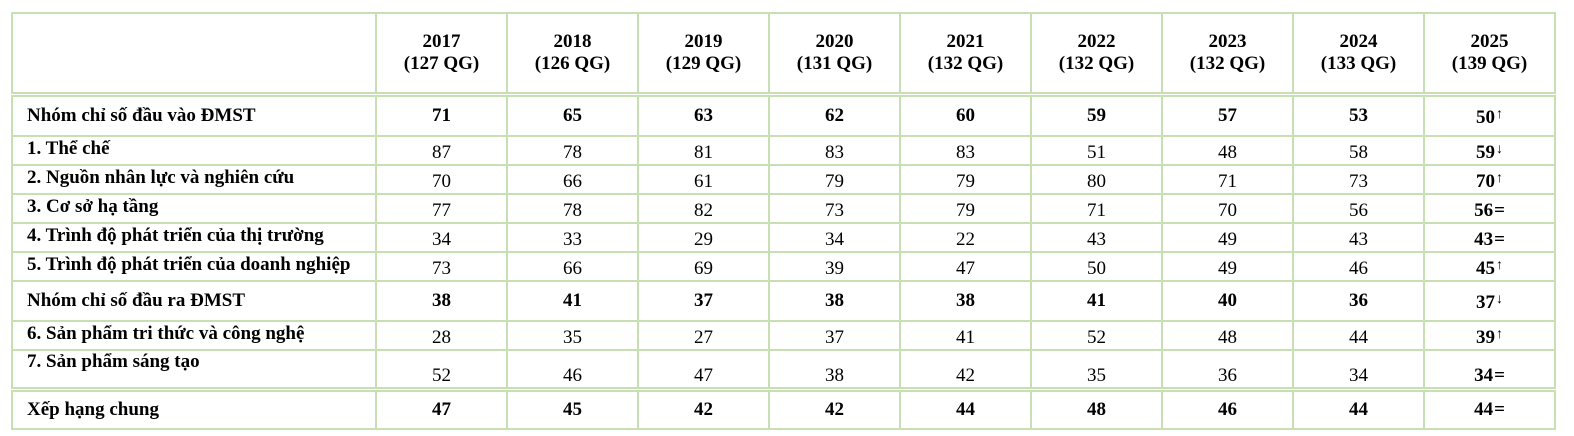 The image size is (1574, 436). I want to click on rank-cell: 45, so click(572, 408).